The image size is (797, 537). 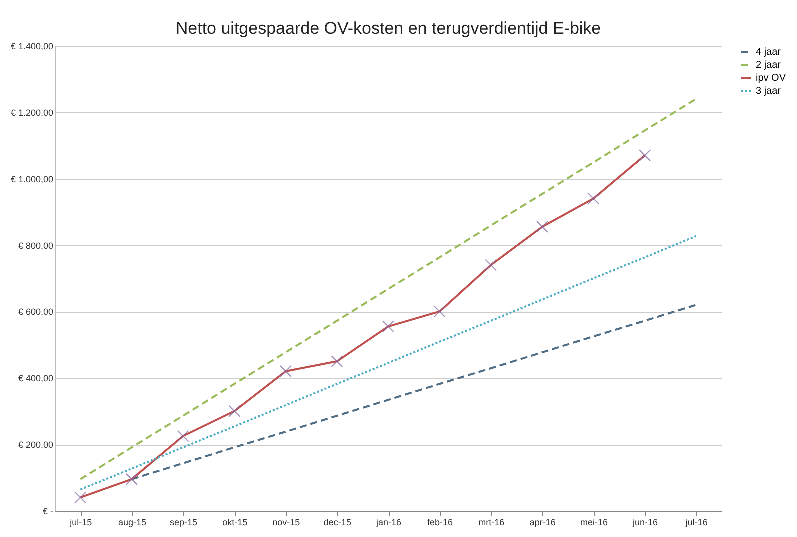 I want to click on x-tick-label: jun-16, so click(x=645, y=523).